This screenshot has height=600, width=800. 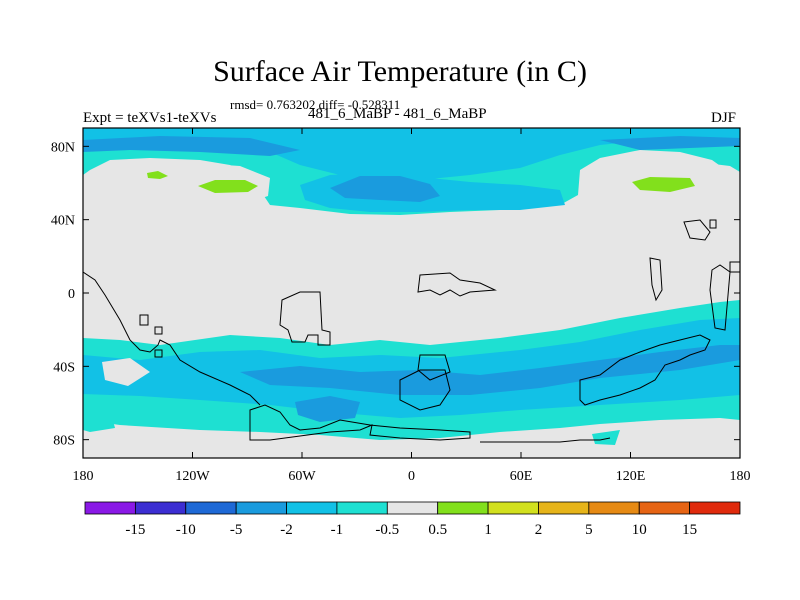 What do you see at coordinates (720, 297) in the screenshot?
I see `coast-pacific-island` at bounding box center [720, 297].